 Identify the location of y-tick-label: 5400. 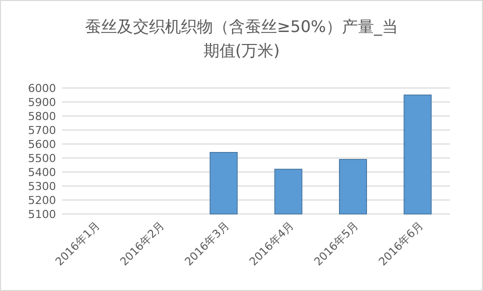
(42, 172).